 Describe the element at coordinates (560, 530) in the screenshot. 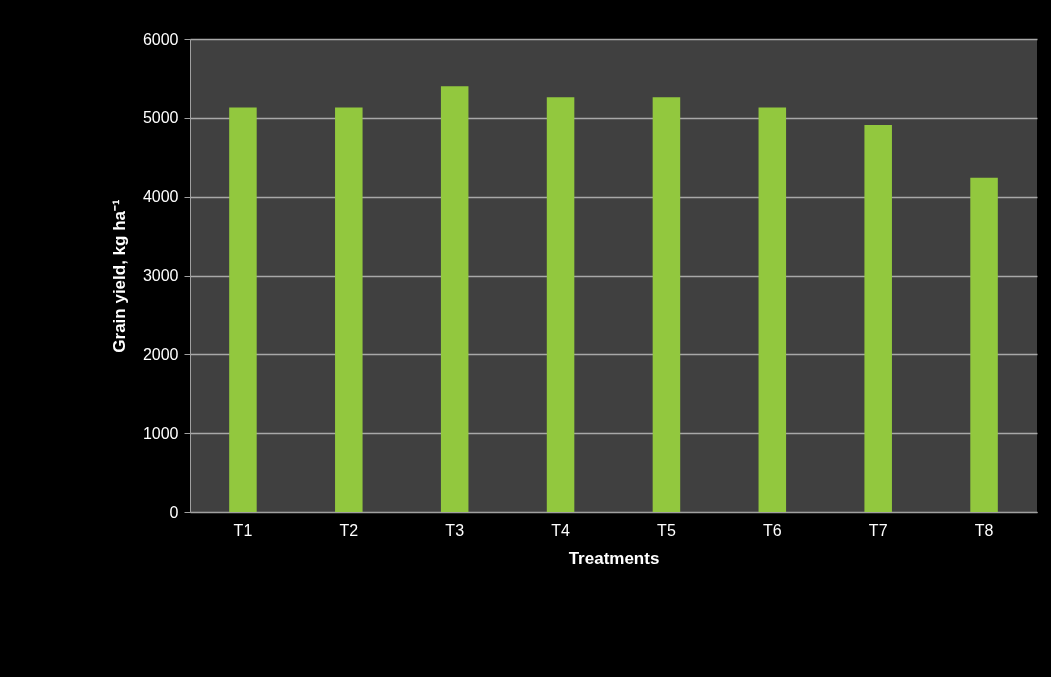

I see `x-tick-label: T4` at that location.